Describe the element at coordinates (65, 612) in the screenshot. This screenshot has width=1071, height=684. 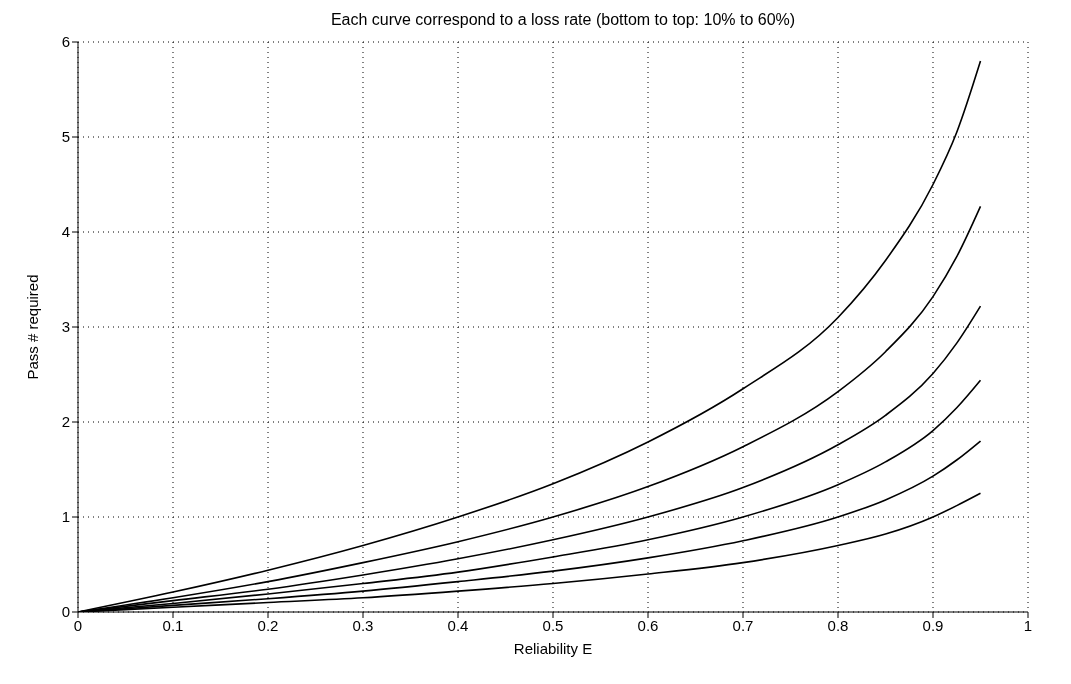
I see `y-tick-label: 0` at that location.